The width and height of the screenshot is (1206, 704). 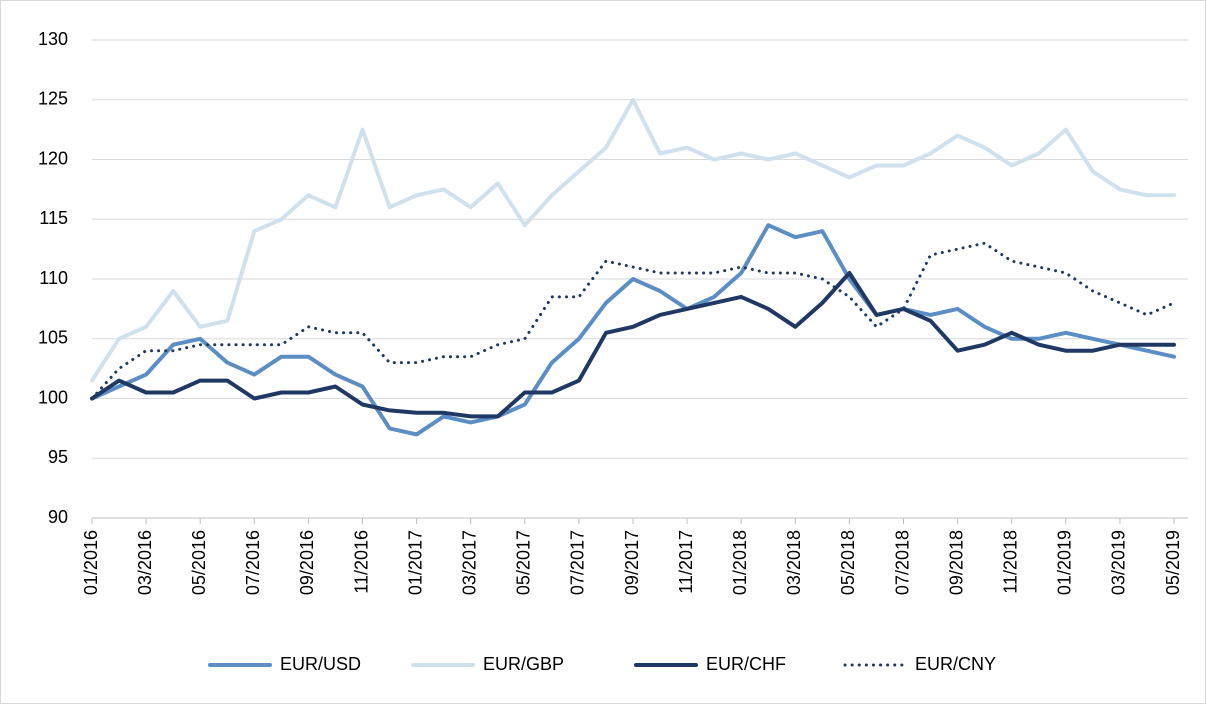 What do you see at coordinates (1173, 562) in the screenshot?
I see `x-tick-label: 05/2019` at bounding box center [1173, 562].